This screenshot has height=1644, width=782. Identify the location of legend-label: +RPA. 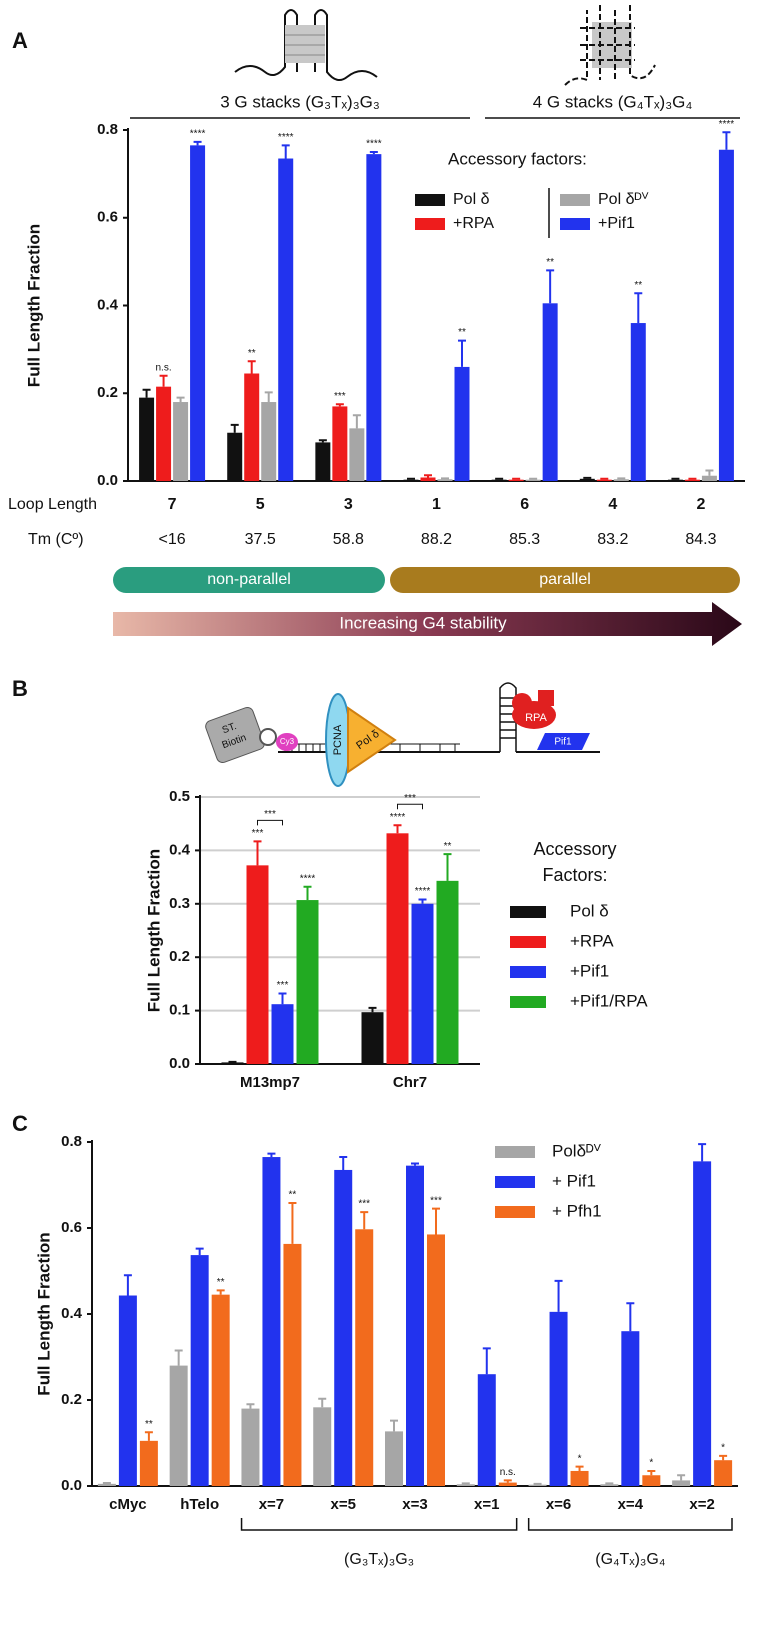
(473, 223).